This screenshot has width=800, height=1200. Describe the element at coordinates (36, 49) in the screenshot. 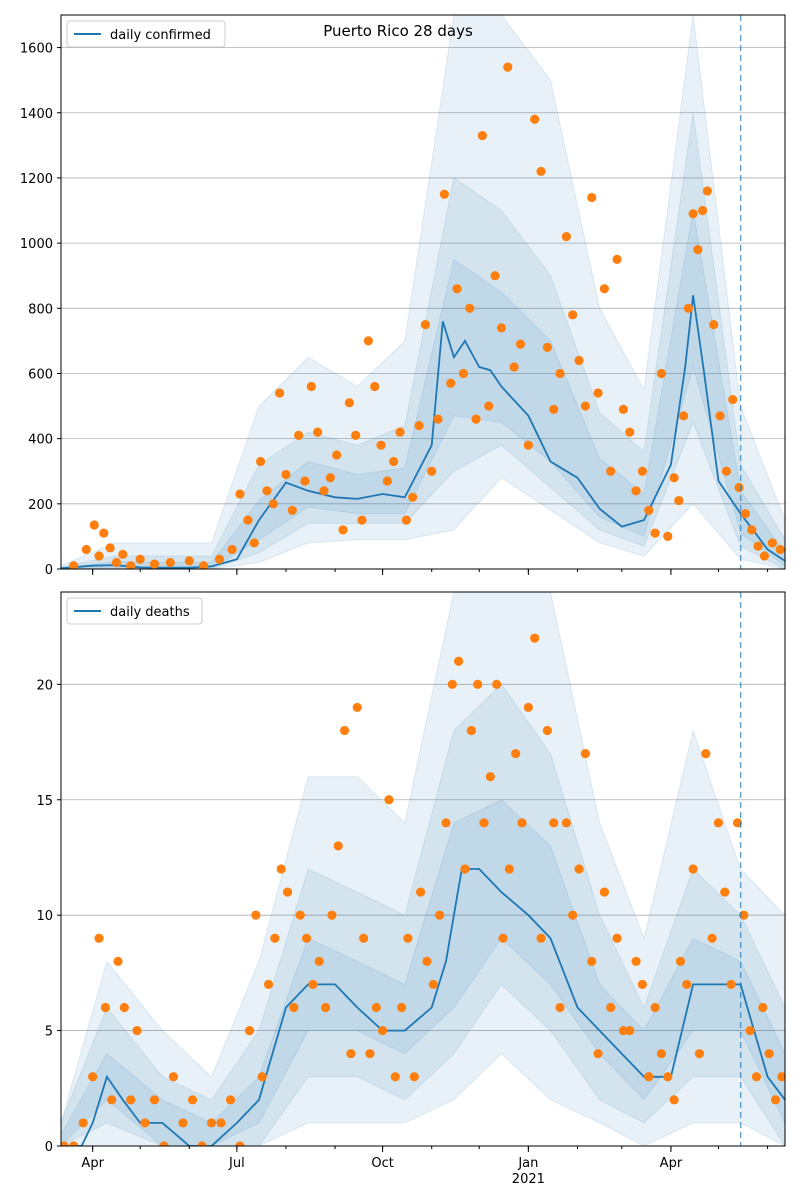

I see `y-tick-label: 1600` at that location.